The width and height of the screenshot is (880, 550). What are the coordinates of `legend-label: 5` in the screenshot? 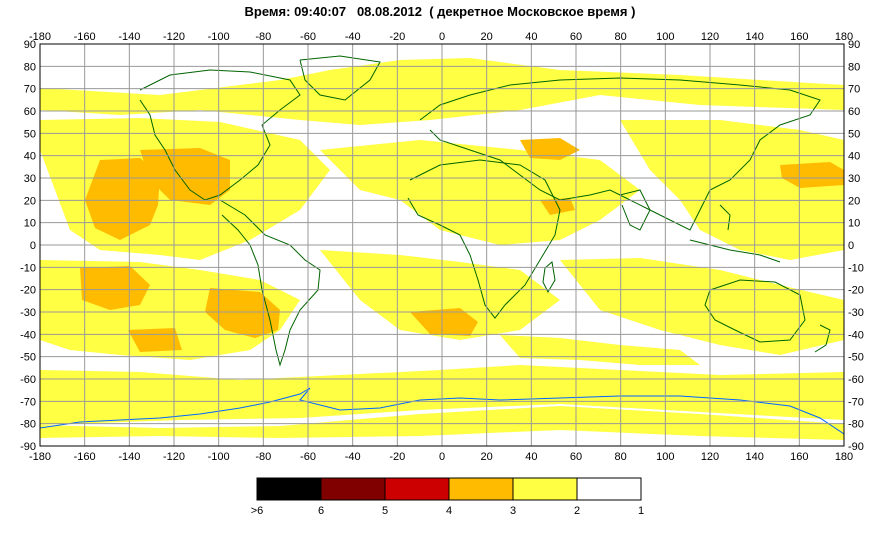 It's located at (385, 511).